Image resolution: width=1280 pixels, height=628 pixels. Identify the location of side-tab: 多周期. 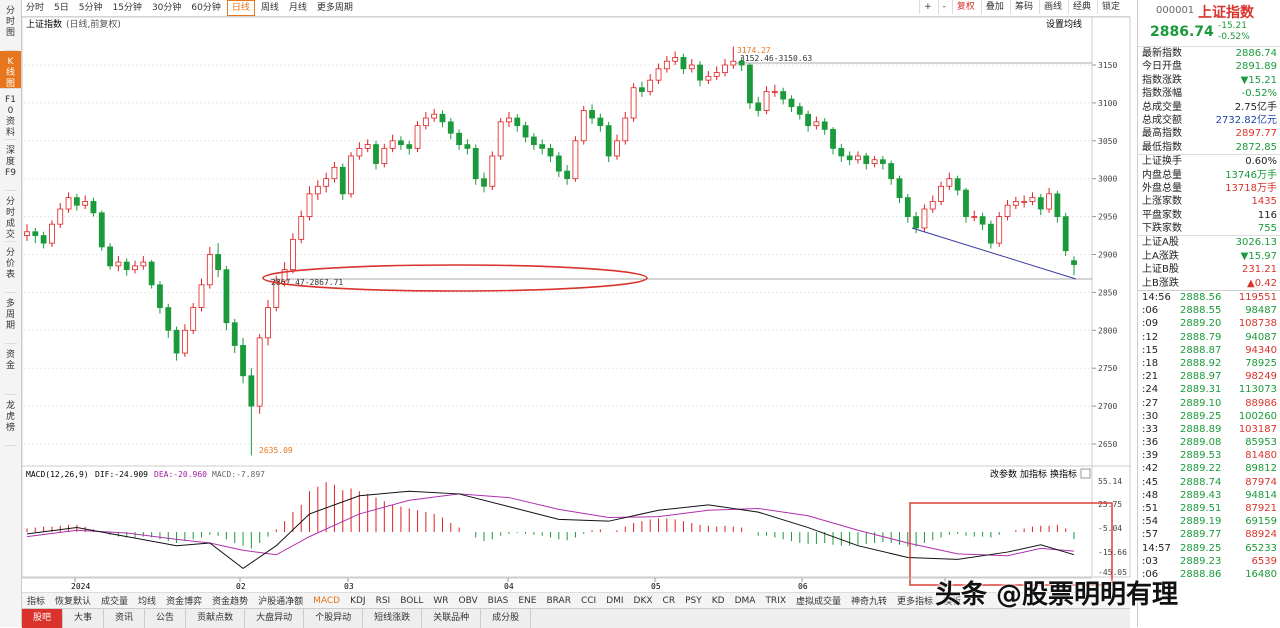
(10, 318).